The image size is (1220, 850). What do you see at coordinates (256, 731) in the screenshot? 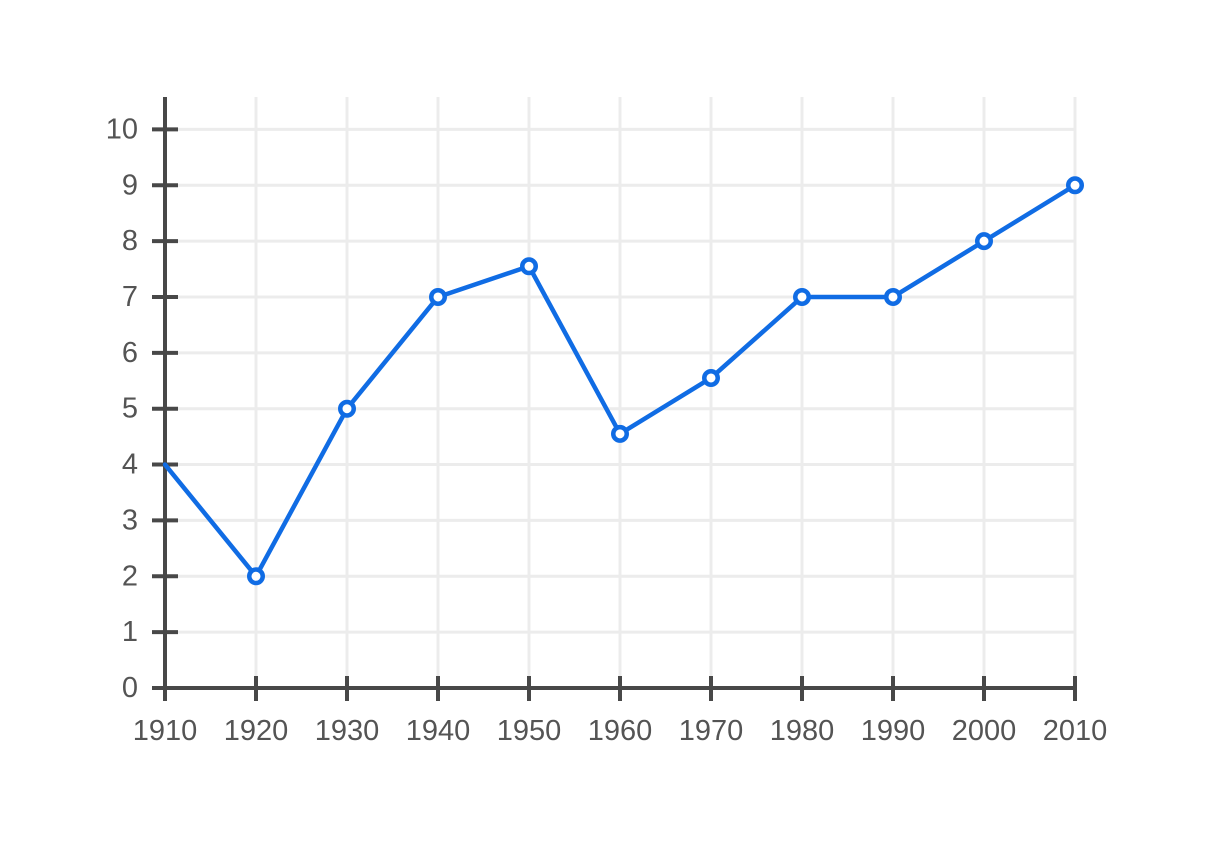
I see `x-tick-label: 1920` at bounding box center [256, 731].